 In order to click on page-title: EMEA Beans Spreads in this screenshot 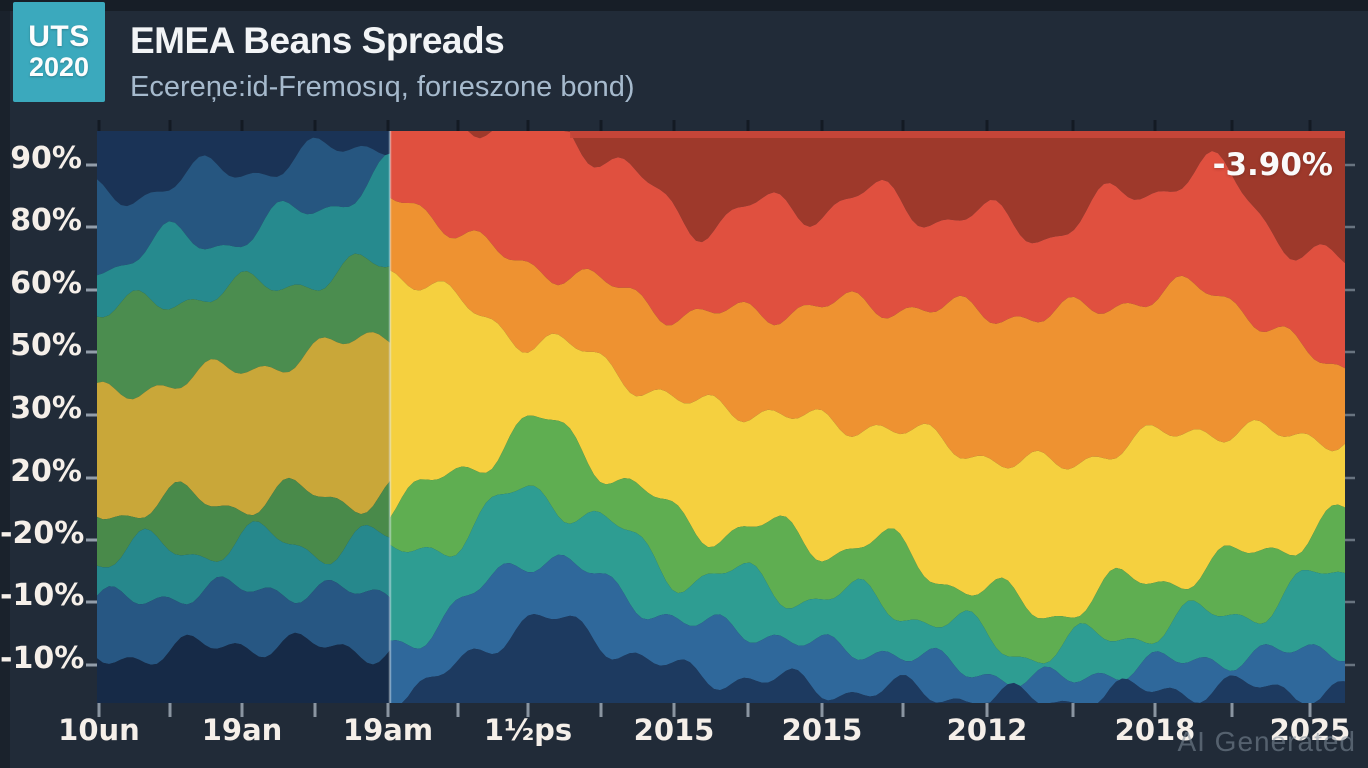, I will do `click(317, 40)`.